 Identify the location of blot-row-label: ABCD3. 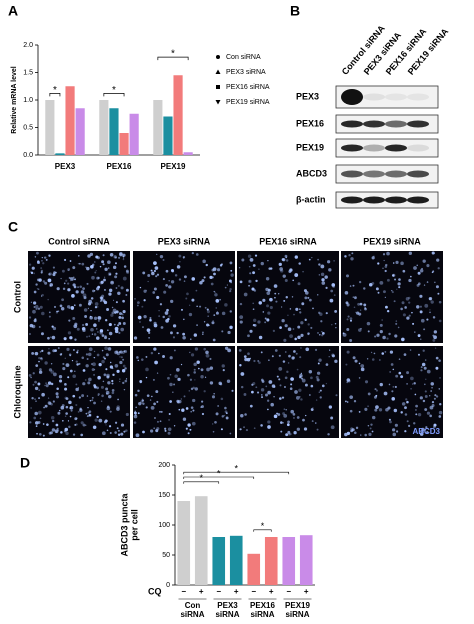
(311, 173).